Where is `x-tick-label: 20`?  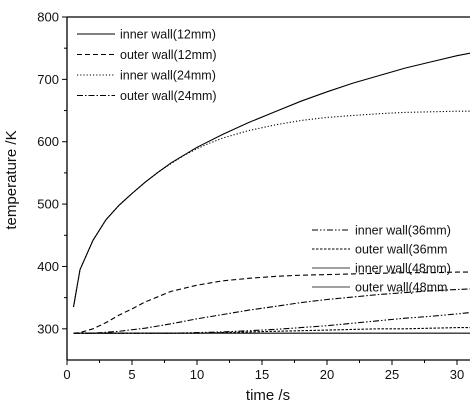
x-tick-label: 20 is located at coordinates (327, 374).